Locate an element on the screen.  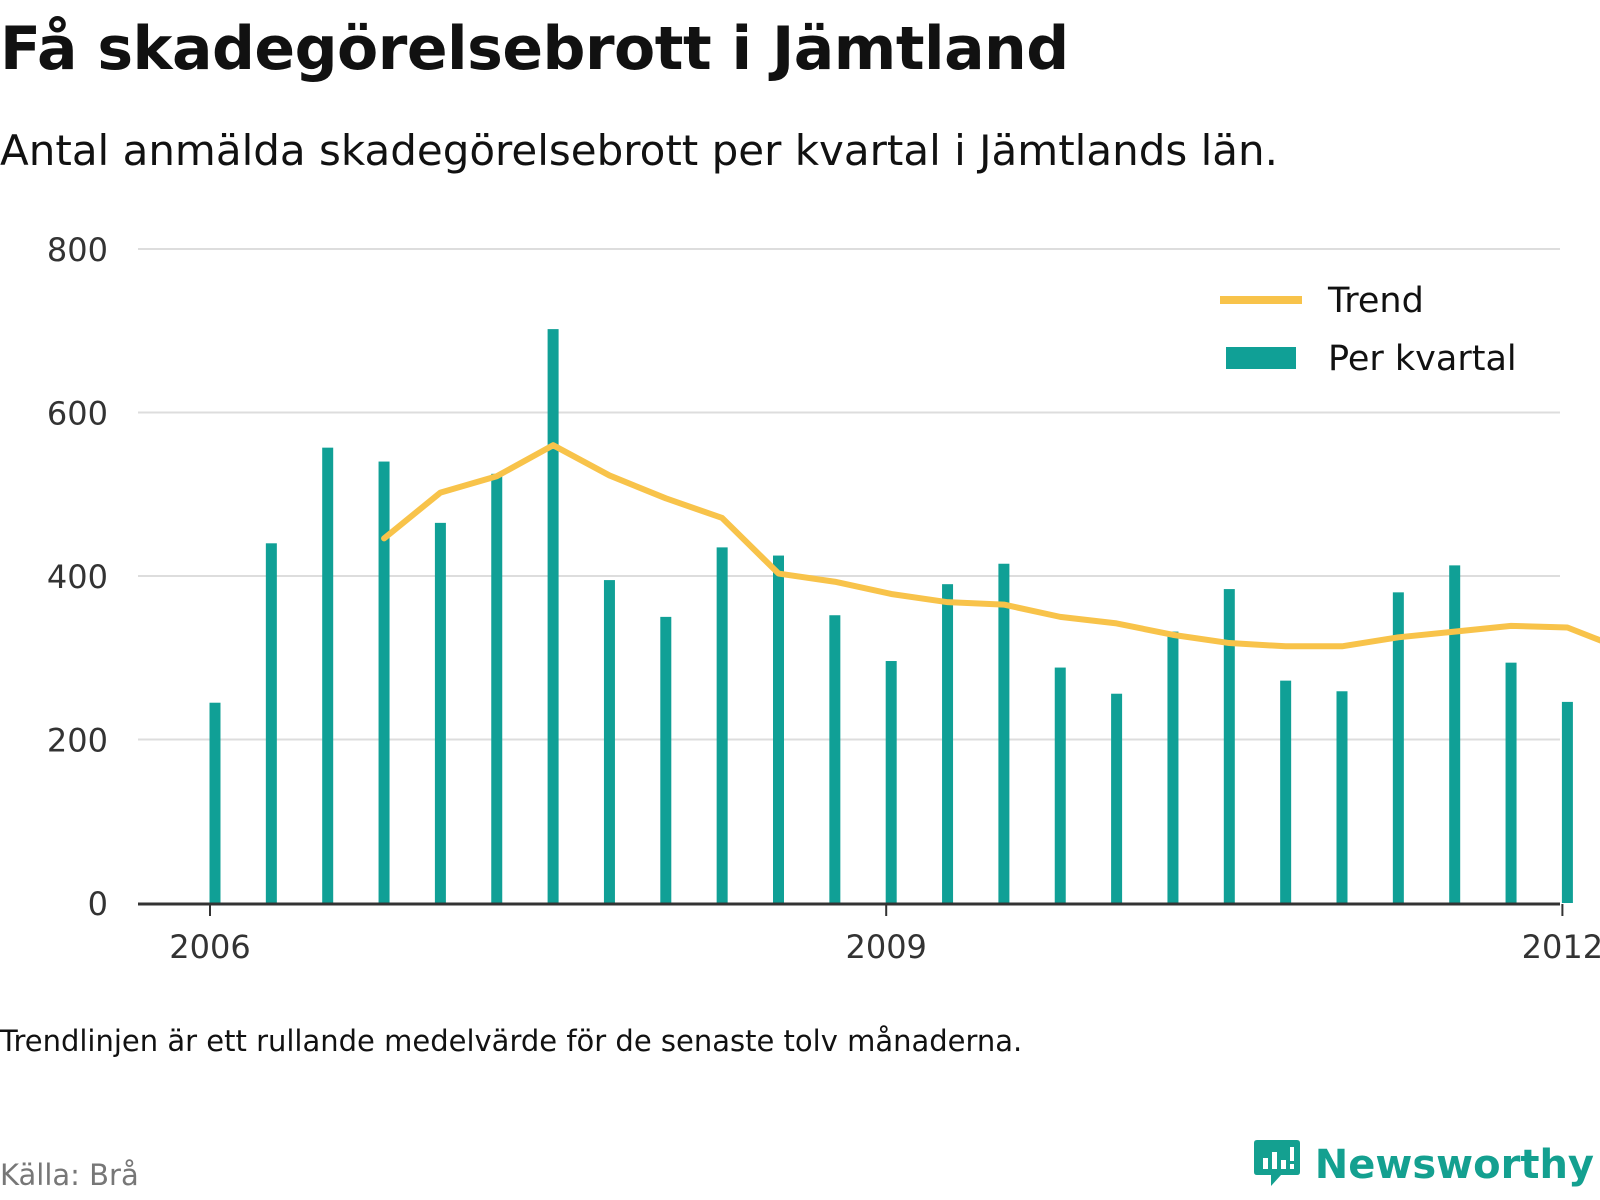
source-credit: Källa: Brå is located at coordinates (69, 1175).